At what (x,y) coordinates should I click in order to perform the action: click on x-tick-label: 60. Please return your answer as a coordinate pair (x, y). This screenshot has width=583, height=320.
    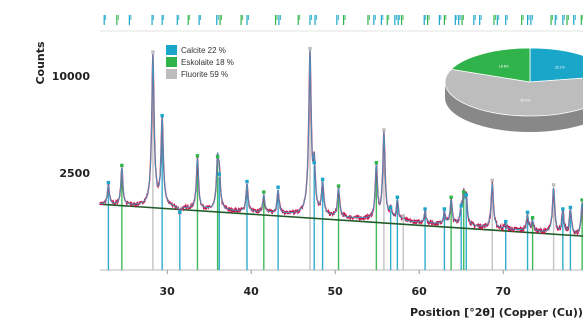
    Looking at the image, I should click on (420, 291).